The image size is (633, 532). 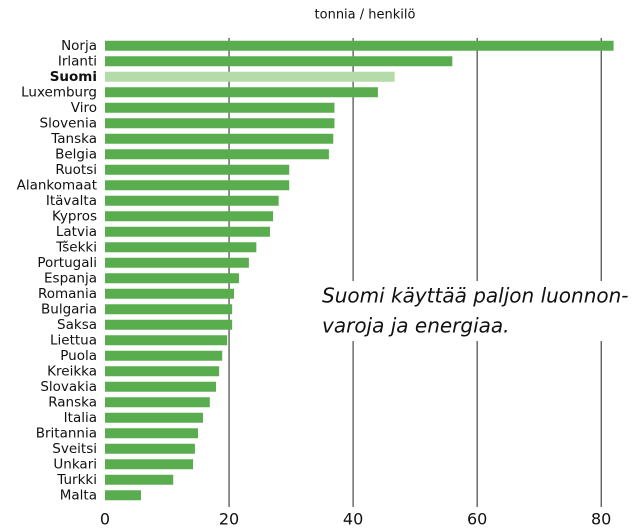 I want to click on y-tick-label: Suomi, so click(x=73, y=77).